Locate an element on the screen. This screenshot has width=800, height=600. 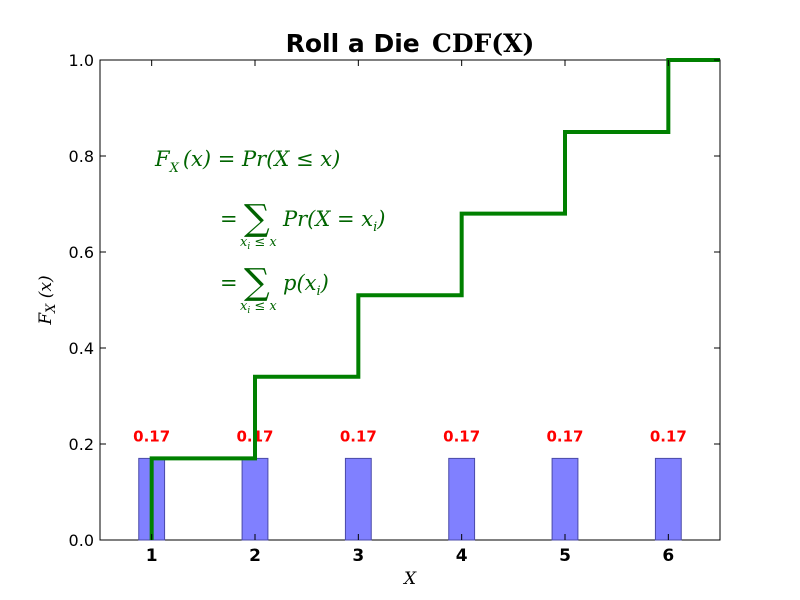
y-tick-label: 0.2 is located at coordinates (81, 444).